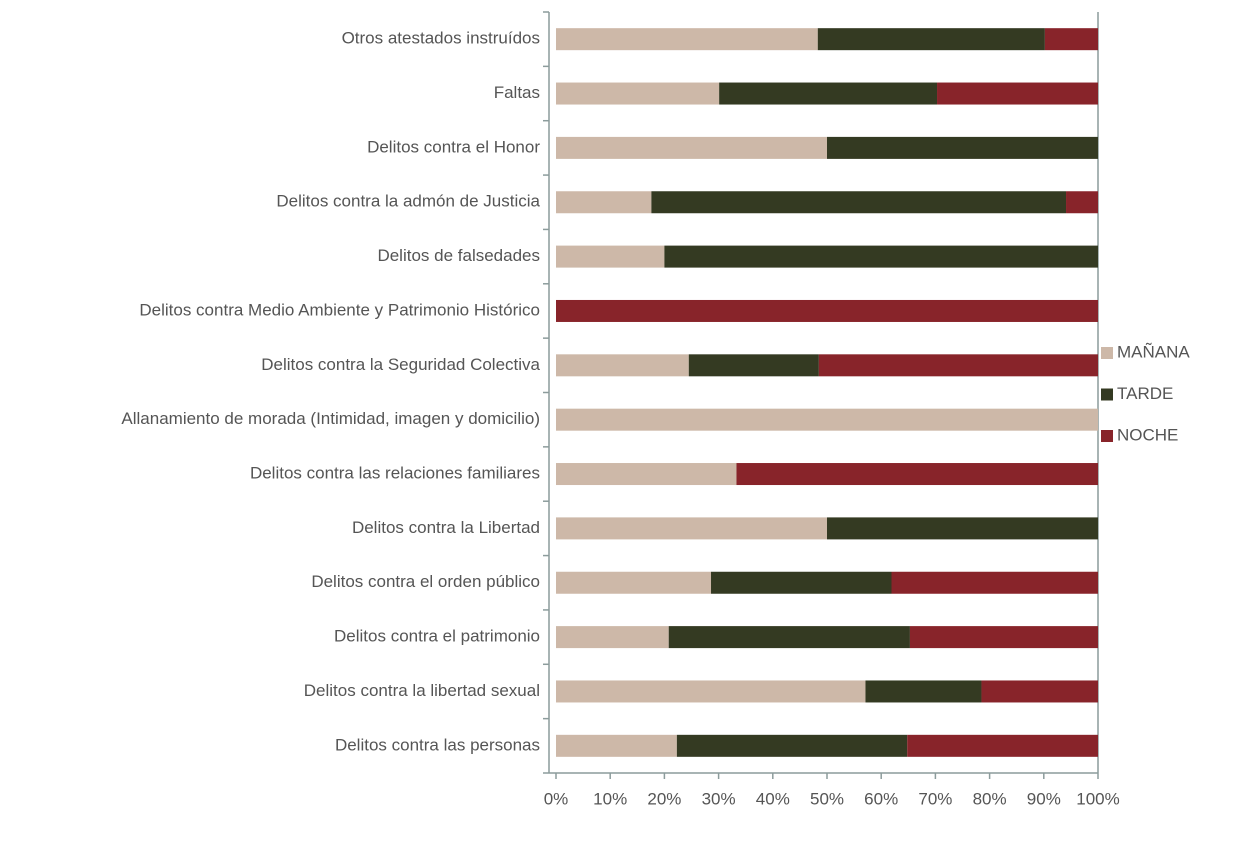 Image resolution: width=1240 pixels, height=841 pixels. What do you see at coordinates (1147, 434) in the screenshot?
I see `legend-label: NOCHE` at bounding box center [1147, 434].